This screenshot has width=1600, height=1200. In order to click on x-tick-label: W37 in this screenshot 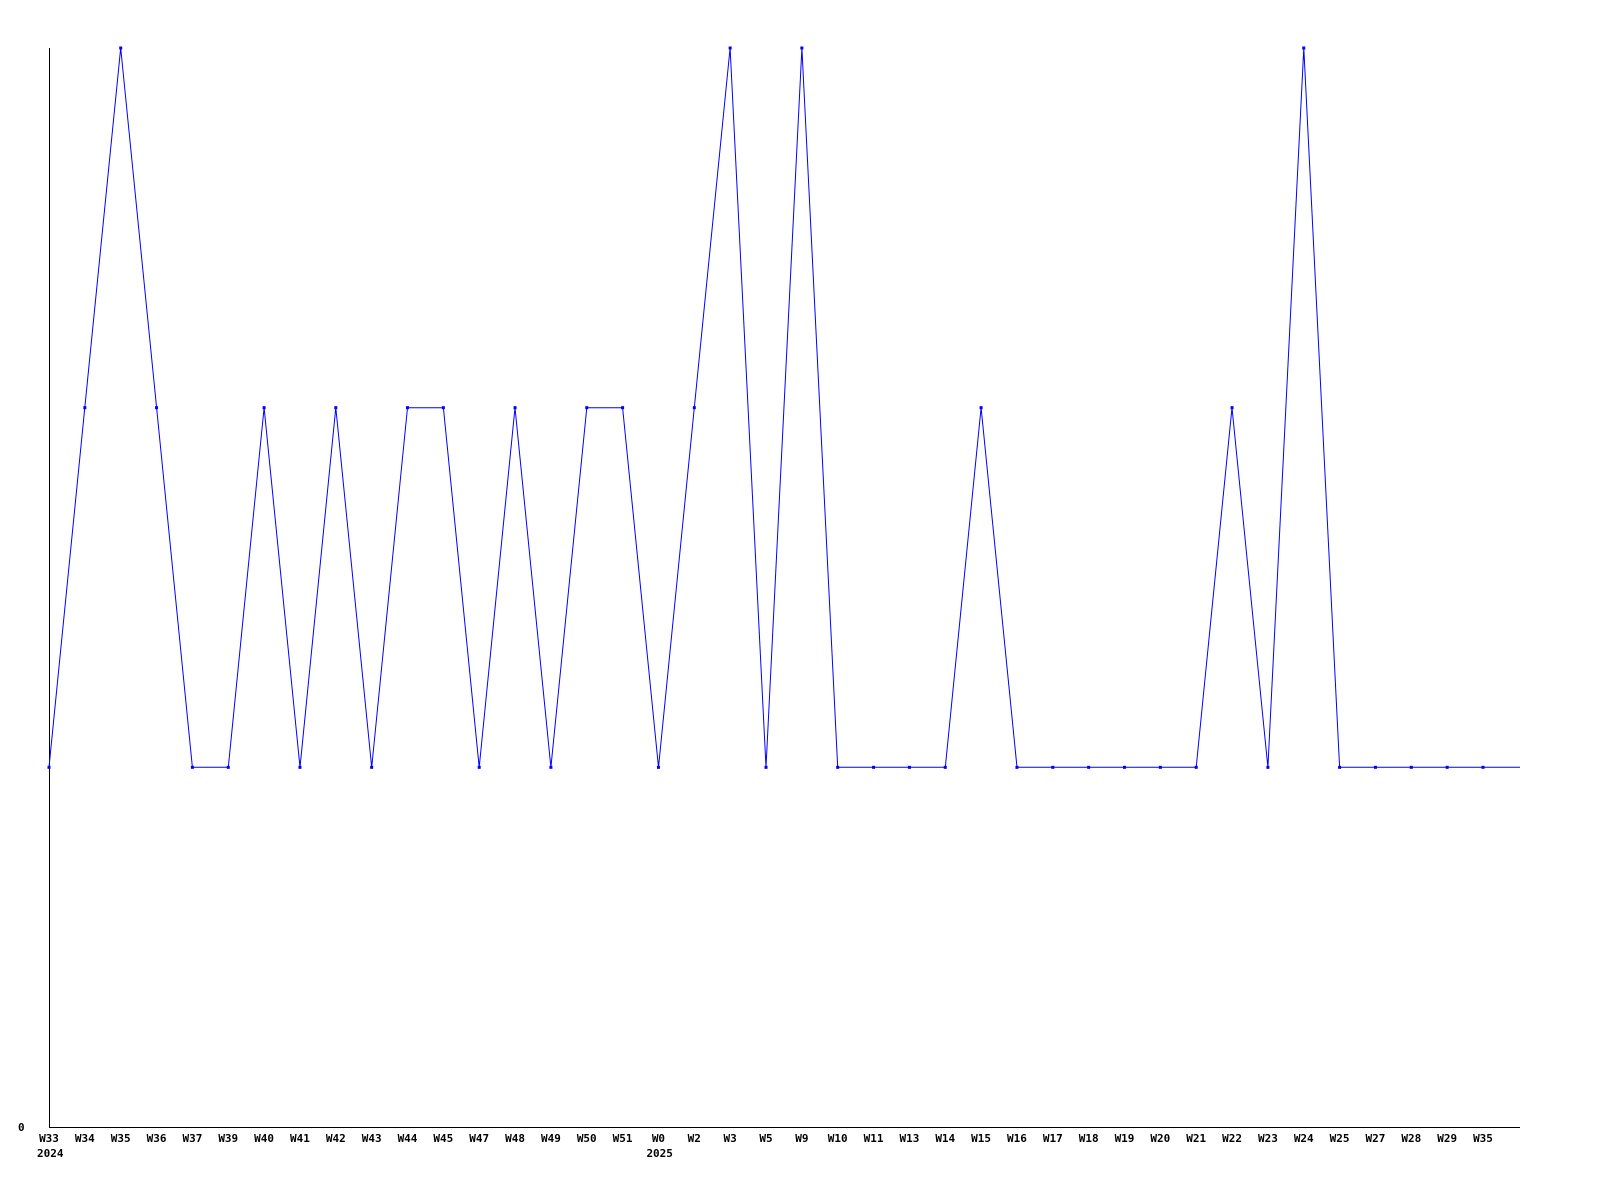, I will do `click(192, 1138)`.